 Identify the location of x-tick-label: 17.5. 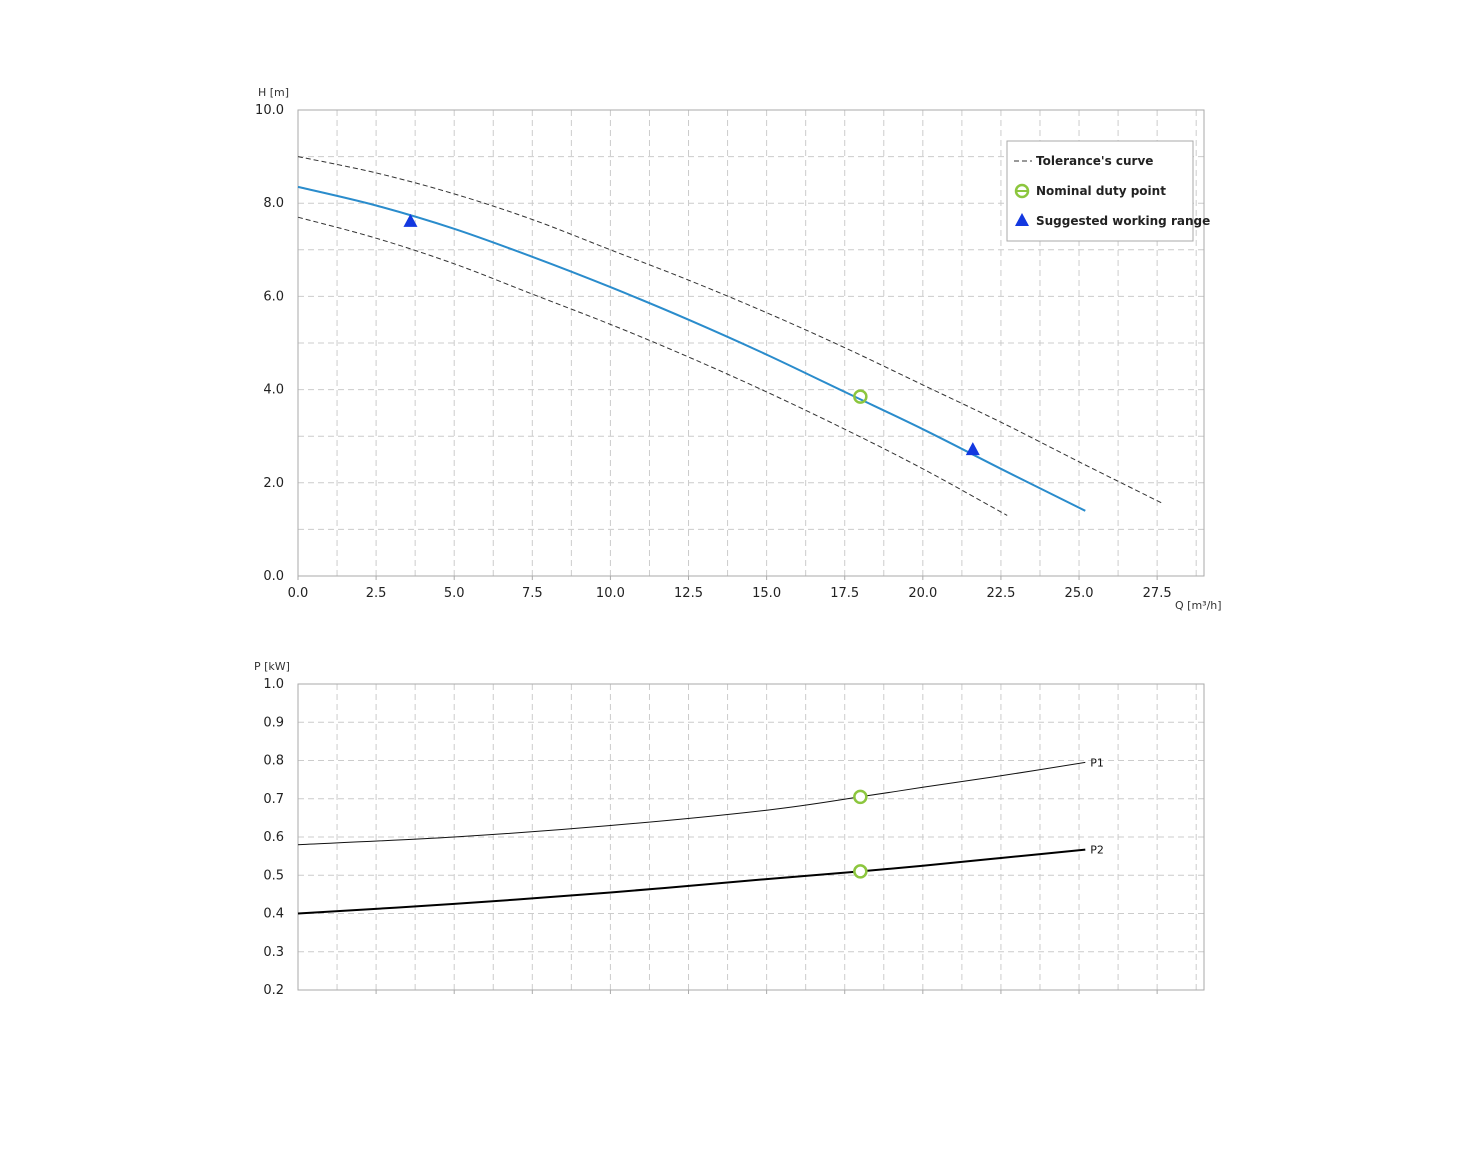
(844, 593).